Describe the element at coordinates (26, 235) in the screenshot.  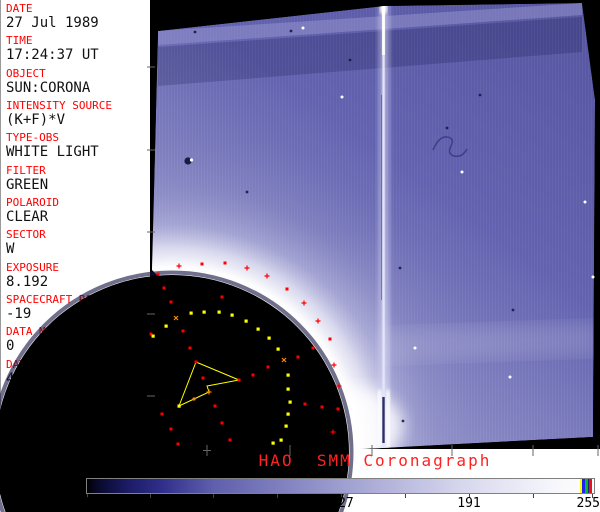
I see `field-label: SECTOR` at that location.